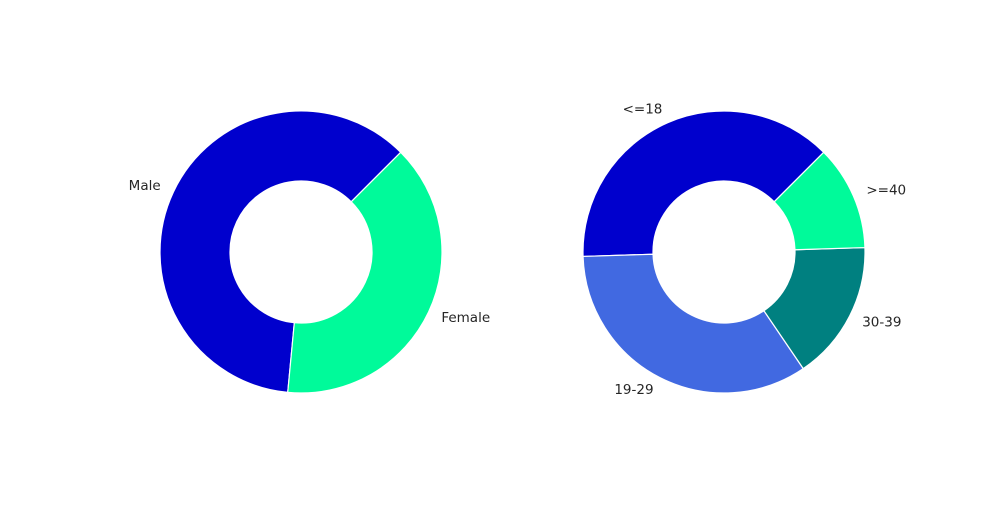 The width and height of the screenshot is (1000, 505). I want to click on slice-label-ge-40: >=40, so click(886, 190).